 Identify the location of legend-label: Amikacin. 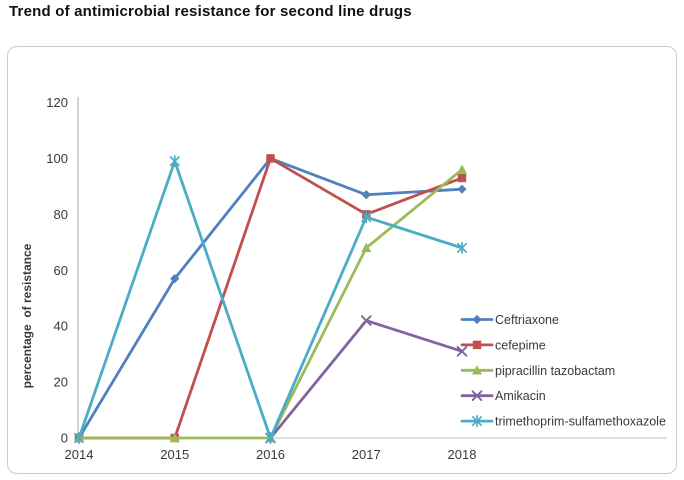
(520, 396).